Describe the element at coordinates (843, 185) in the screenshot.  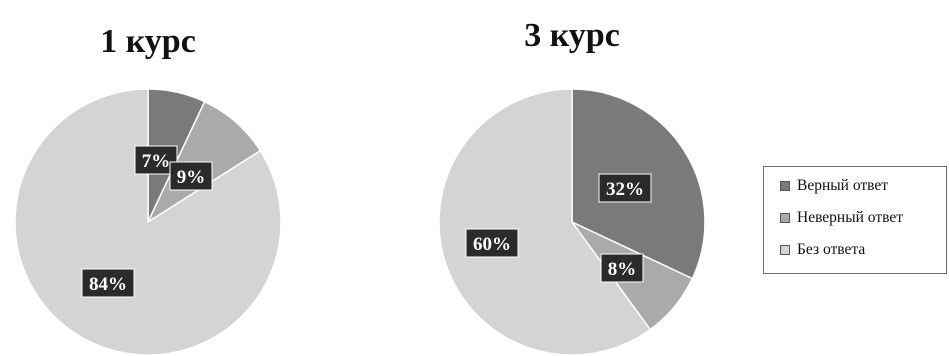
I see `legend-label-correct: Верный ответ` at that location.